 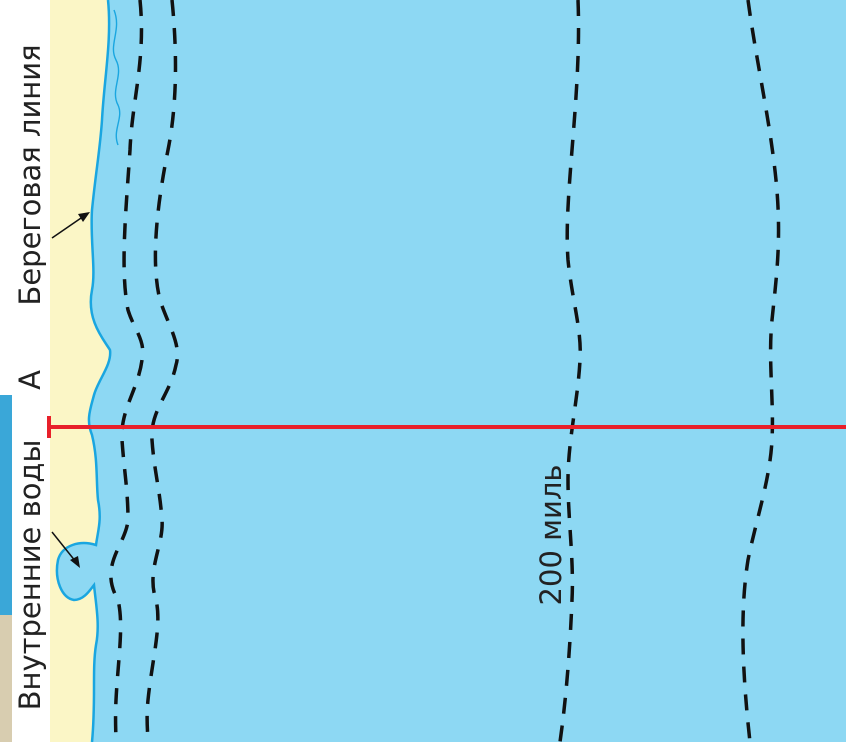 What do you see at coordinates (65, 549) in the screenshot?
I see `internal-waters-pointer-arrow` at bounding box center [65, 549].